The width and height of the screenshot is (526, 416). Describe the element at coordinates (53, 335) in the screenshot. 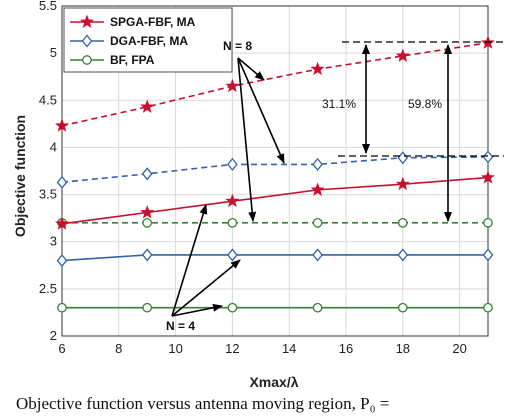

I see `y-tick-label: 2` at that location.